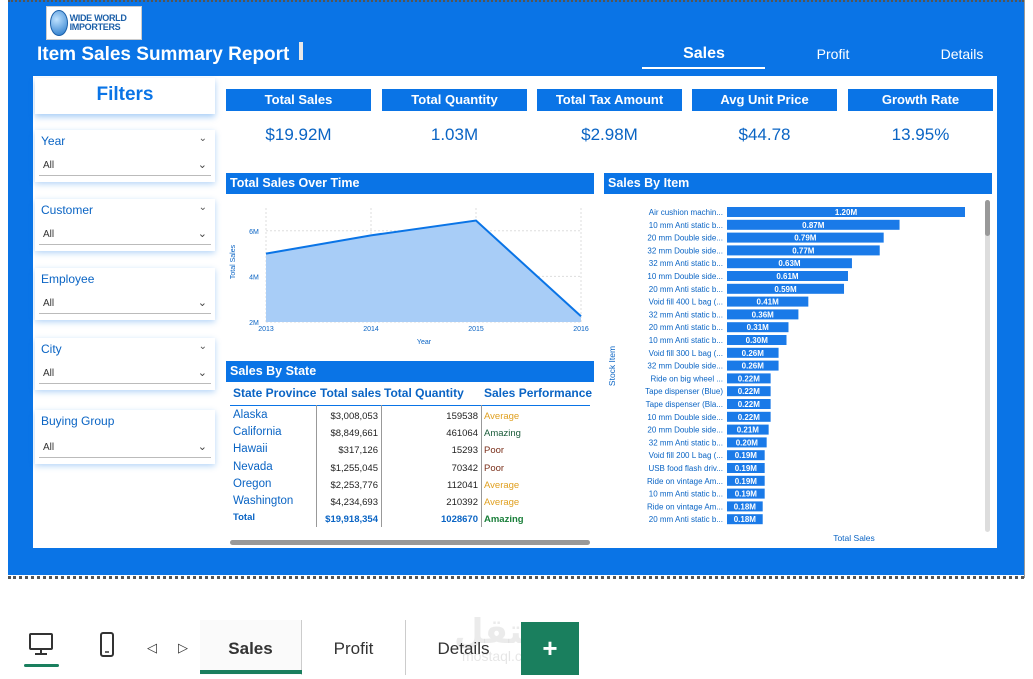 Image resolution: width=1033 pixels, height=679 pixels. Describe the element at coordinates (462, 502) in the screenshot. I see `quantity-value: 210392` at that location.